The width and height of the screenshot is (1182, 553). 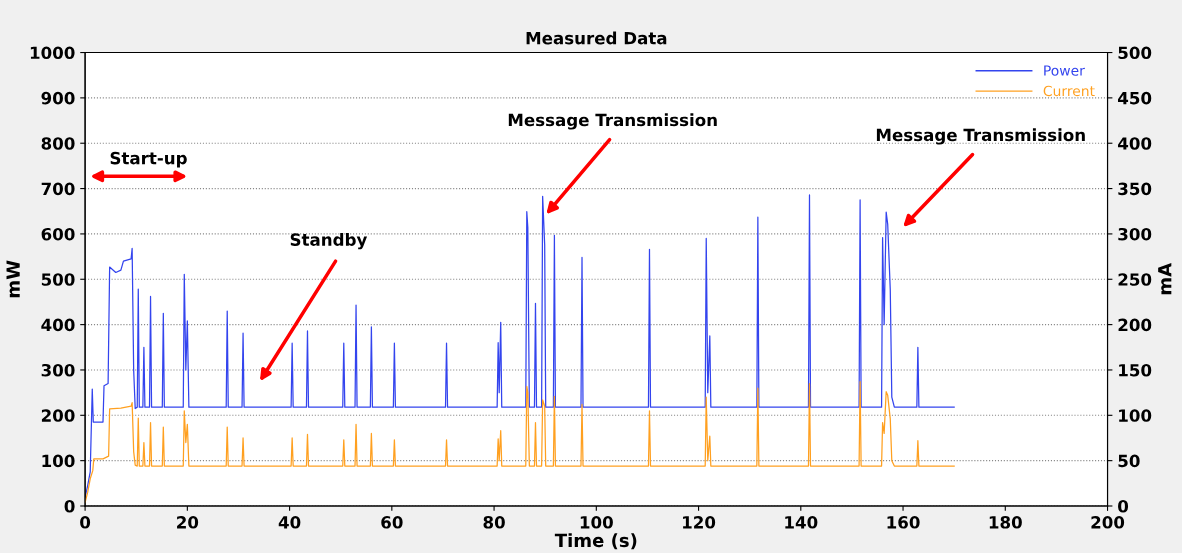 I want to click on y2-tick-label: 300, so click(x=1135, y=234).